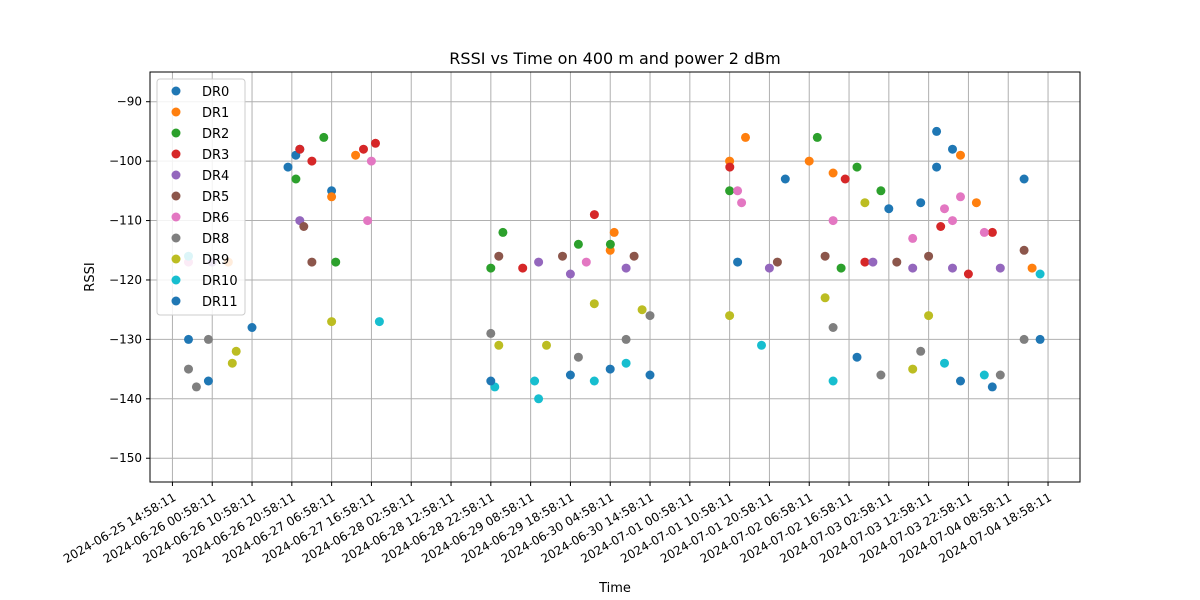 The width and height of the screenshot is (1200, 600). I want to click on legend-label: DR2, so click(215, 134).